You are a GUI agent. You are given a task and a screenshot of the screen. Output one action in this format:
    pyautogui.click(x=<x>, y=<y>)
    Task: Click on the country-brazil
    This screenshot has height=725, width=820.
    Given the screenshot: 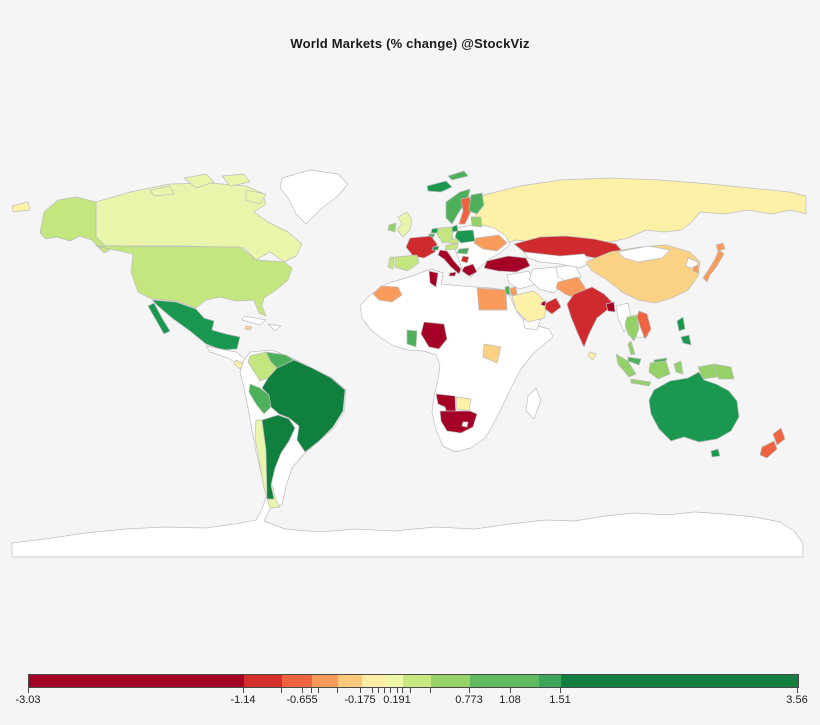 What is the action you would take?
    pyautogui.click(x=303, y=406)
    